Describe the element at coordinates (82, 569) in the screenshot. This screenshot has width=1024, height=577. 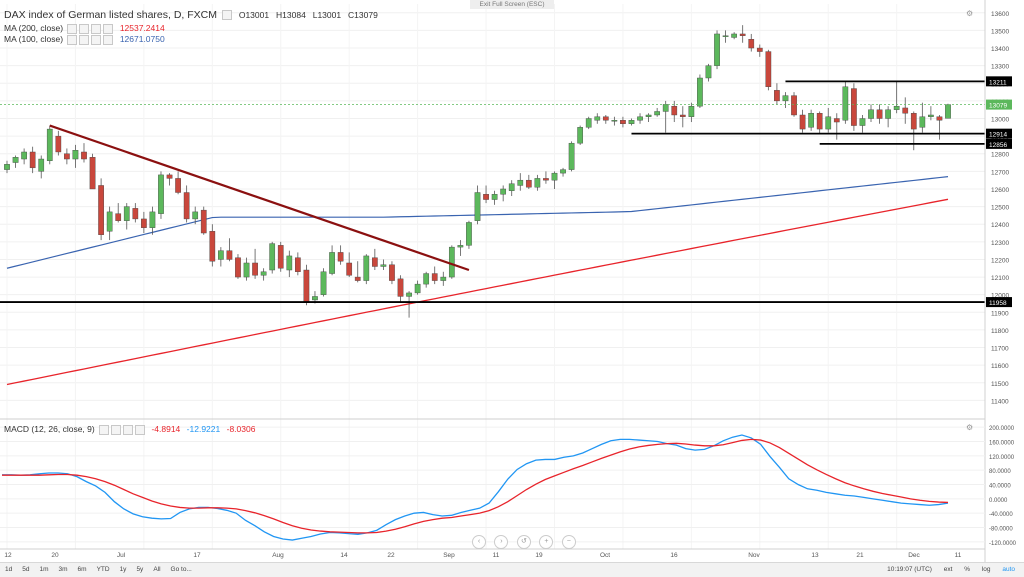
I see `timeframe-button: 6m` at that location.